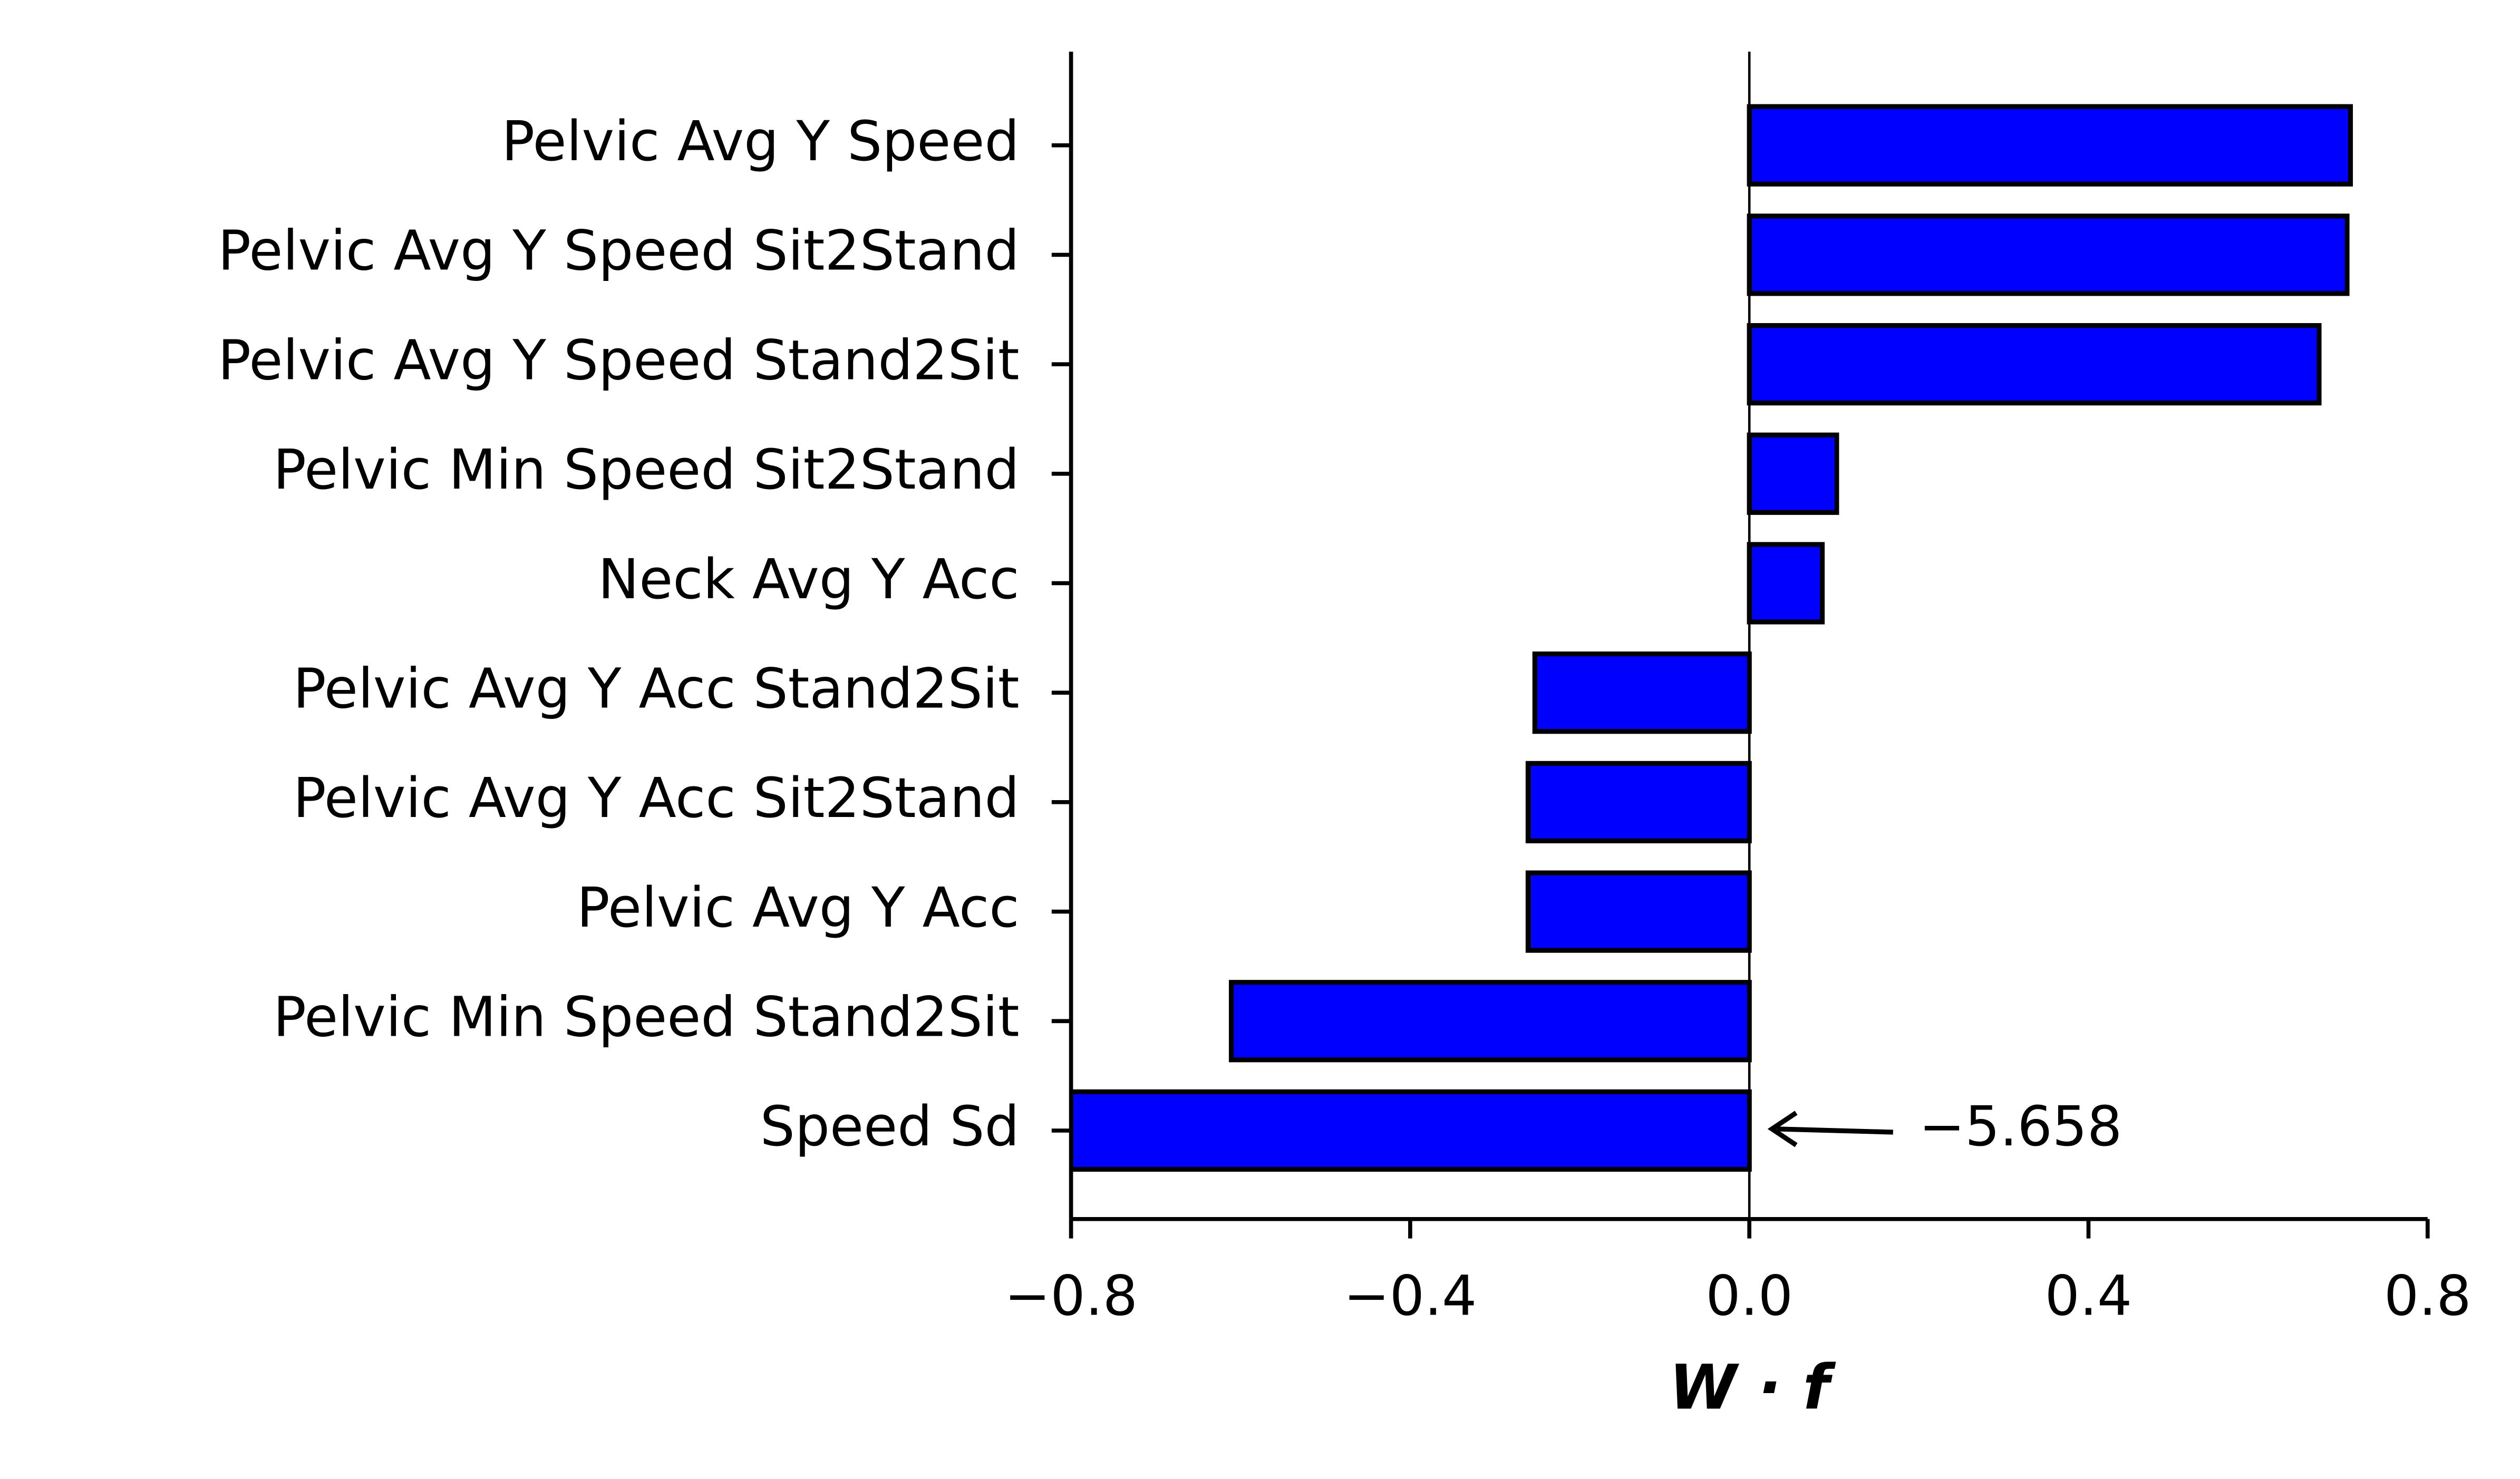  Describe the element at coordinates (1071, 1295) in the screenshot. I see `x-tick-label: −0.8` at that location.